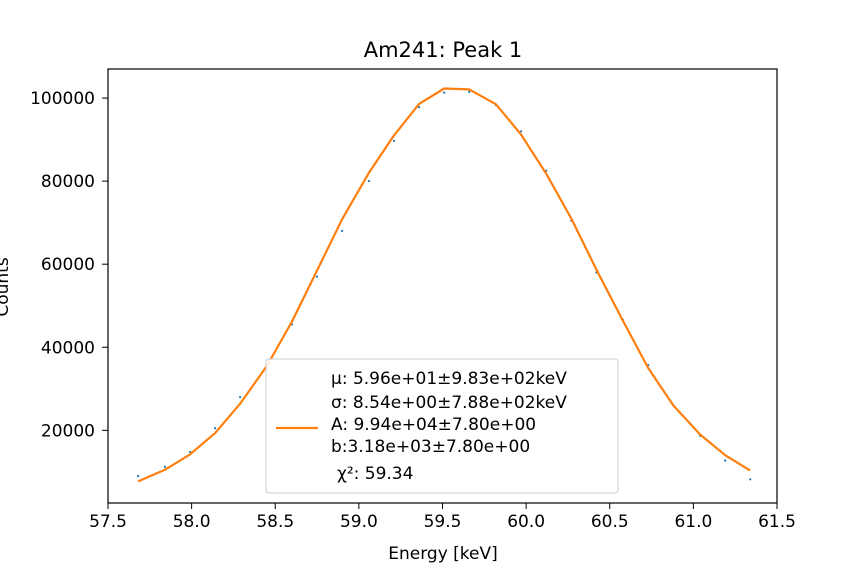  I want to click on legend-line-chi2: χ²: 59.34, so click(375, 474).